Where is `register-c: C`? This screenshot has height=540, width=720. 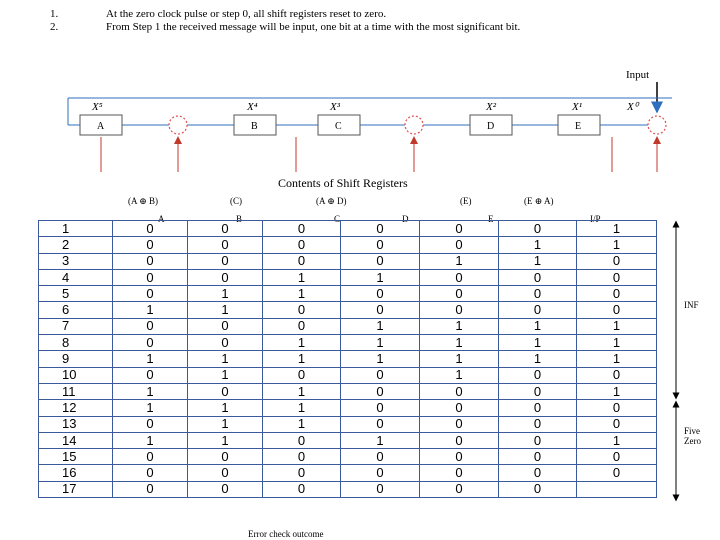
register-c: C is located at coordinates (339, 125).